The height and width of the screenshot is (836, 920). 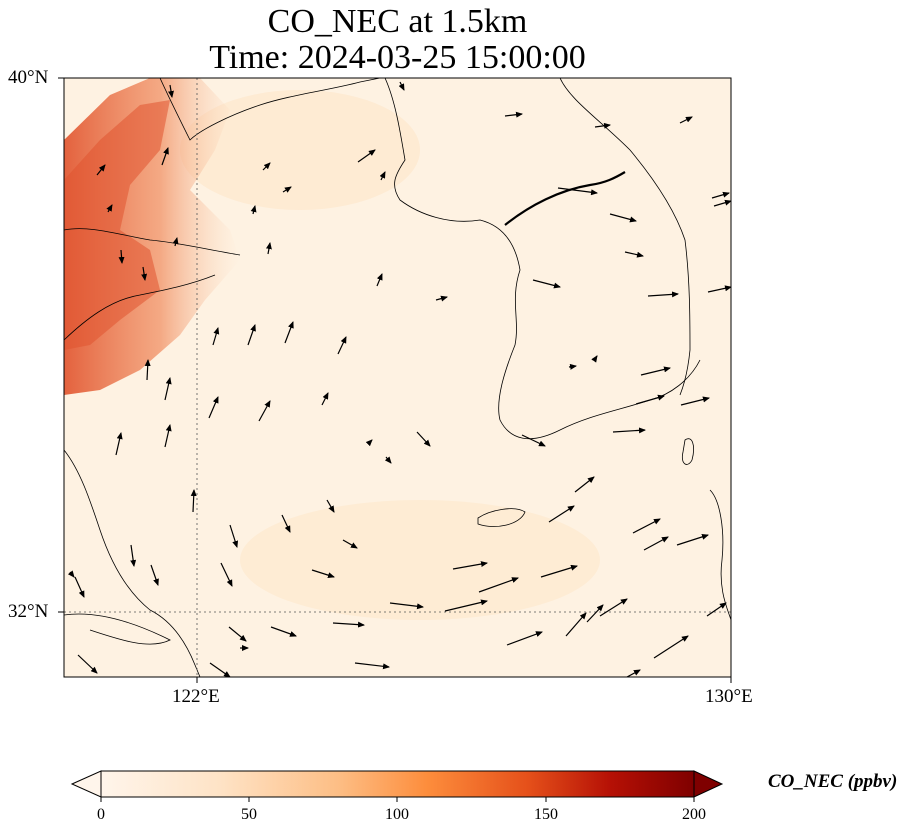 What do you see at coordinates (397, 21) in the screenshot?
I see `map-title-line1: CO_NEC at 1.5km` at bounding box center [397, 21].